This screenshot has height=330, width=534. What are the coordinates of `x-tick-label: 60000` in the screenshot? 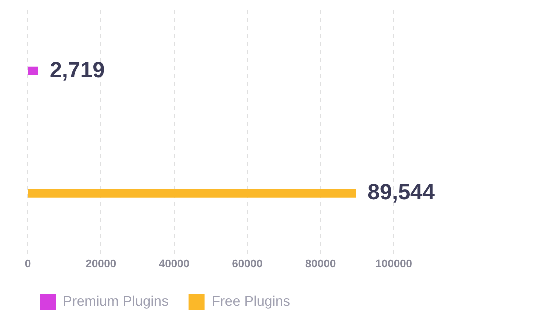 It's located at (247, 264).